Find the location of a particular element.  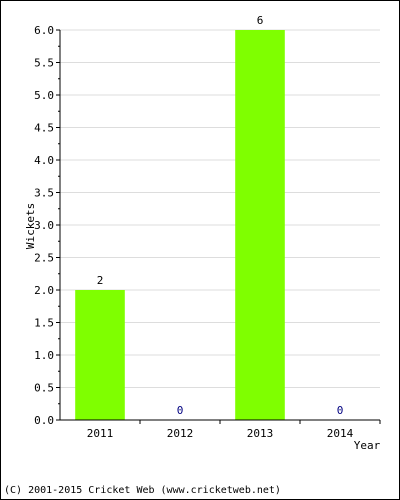

y-tick-label: 5.0 is located at coordinates (44, 95).